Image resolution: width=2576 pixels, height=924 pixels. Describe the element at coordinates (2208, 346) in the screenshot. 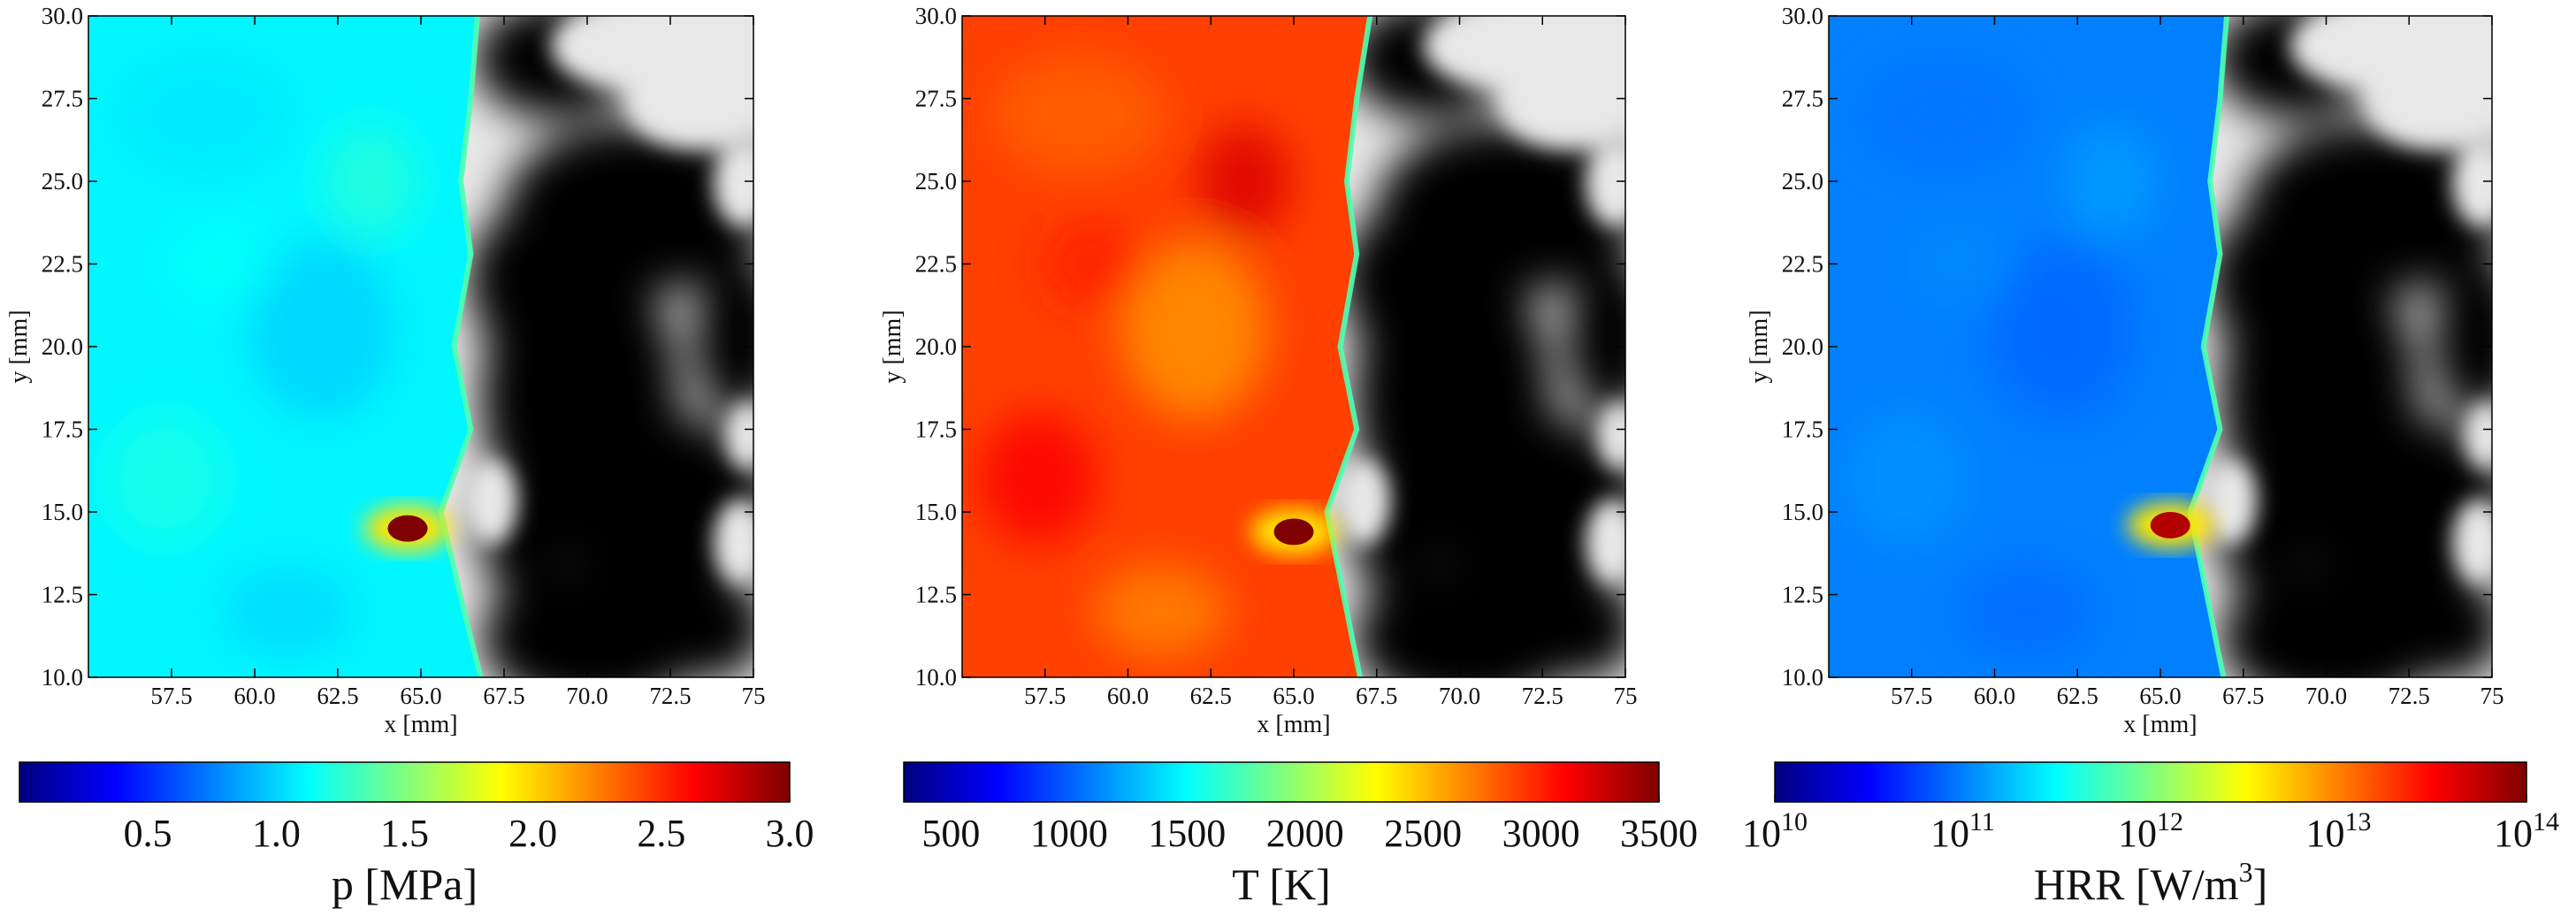

I see `flame-front-hrr` at that location.